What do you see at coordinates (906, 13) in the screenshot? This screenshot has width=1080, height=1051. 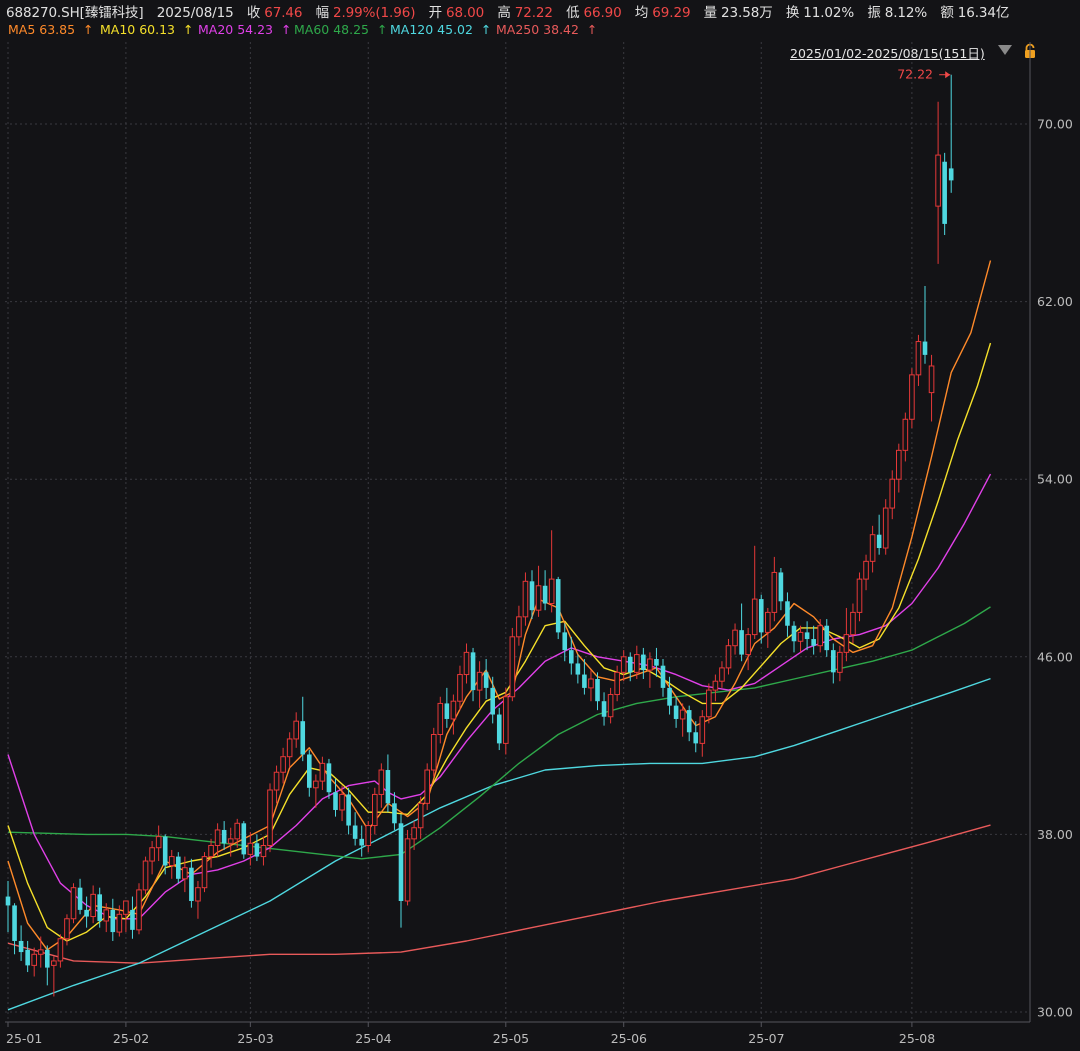 I see `amplitude-value: 8.12%` at bounding box center [906, 13].